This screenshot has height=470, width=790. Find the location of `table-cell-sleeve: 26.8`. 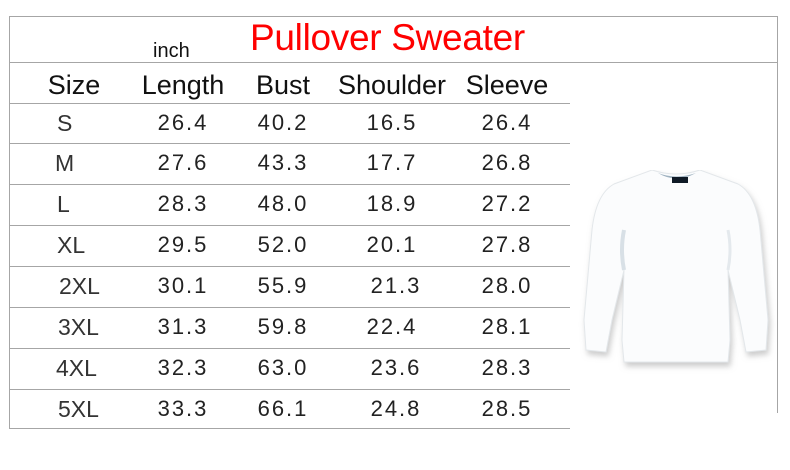

table-cell-sleeve: 26.8 is located at coordinates (507, 162).